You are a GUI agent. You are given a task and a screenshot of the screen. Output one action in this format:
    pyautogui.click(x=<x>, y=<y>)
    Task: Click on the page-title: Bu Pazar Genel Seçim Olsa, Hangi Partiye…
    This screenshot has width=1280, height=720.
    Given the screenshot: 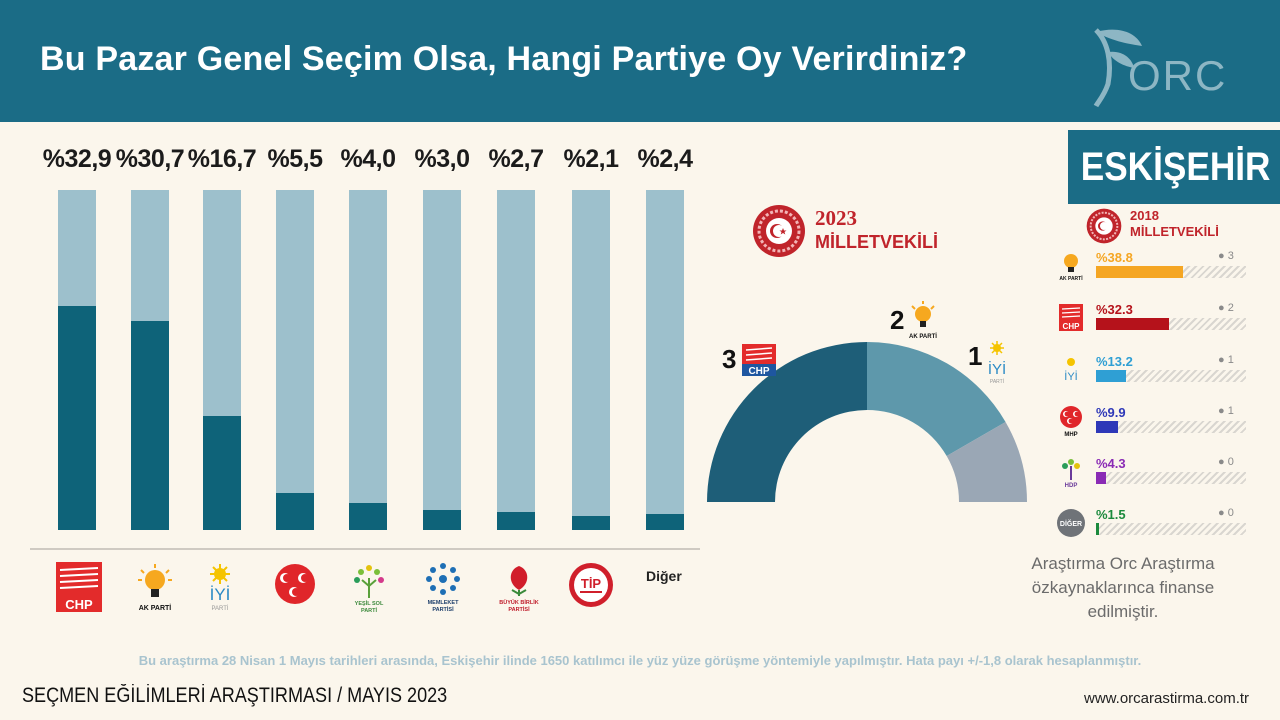 What is the action you would take?
    pyautogui.click(x=504, y=59)
    